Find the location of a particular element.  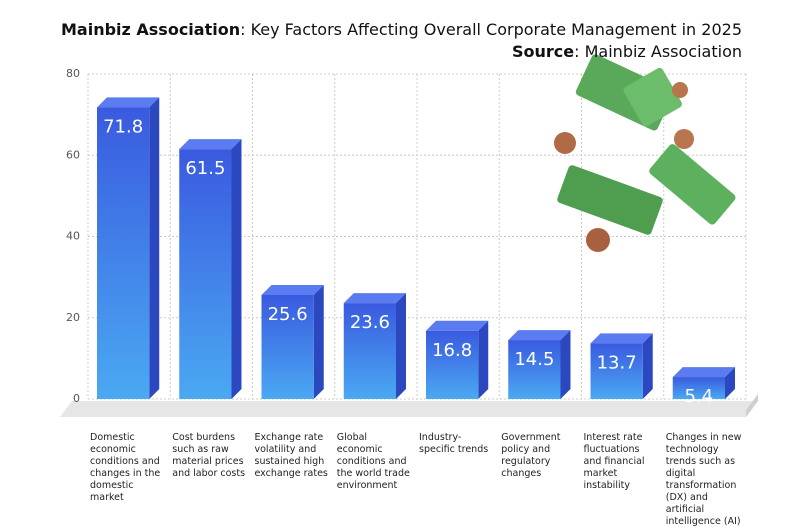

value-label: 16.8 is located at coordinates (452, 350).